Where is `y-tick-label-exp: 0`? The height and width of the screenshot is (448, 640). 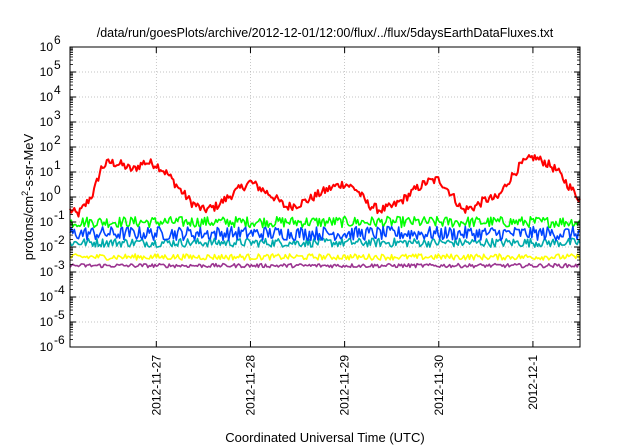
y-tick-label-exp: 0 is located at coordinates (57, 190).